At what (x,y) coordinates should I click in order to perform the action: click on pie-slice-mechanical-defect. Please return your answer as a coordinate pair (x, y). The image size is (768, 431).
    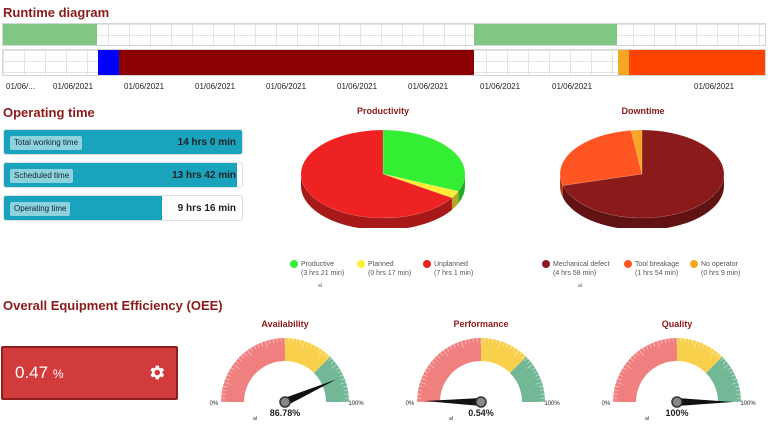
    Looking at the image, I should click on (643, 174).